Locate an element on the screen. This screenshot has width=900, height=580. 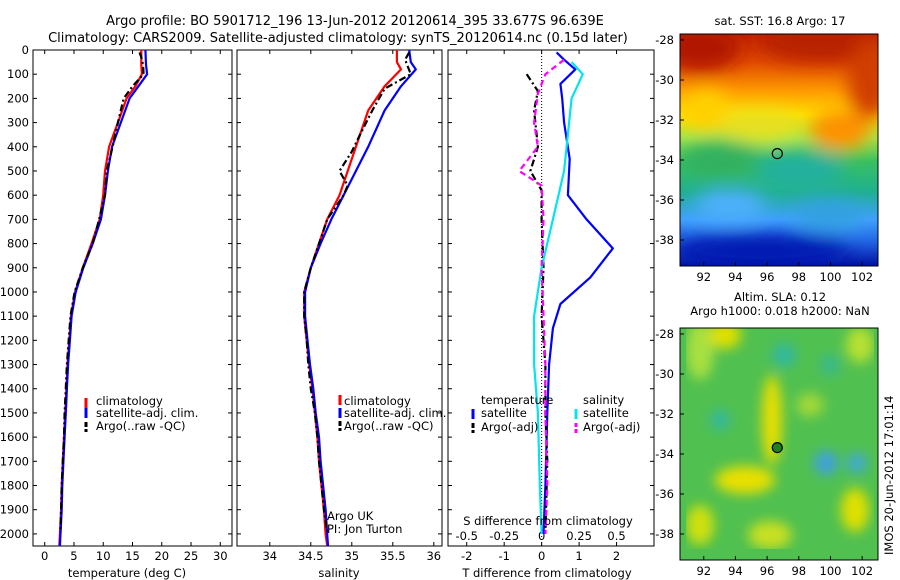
salinity-series-line is located at coordinates (353, 298).